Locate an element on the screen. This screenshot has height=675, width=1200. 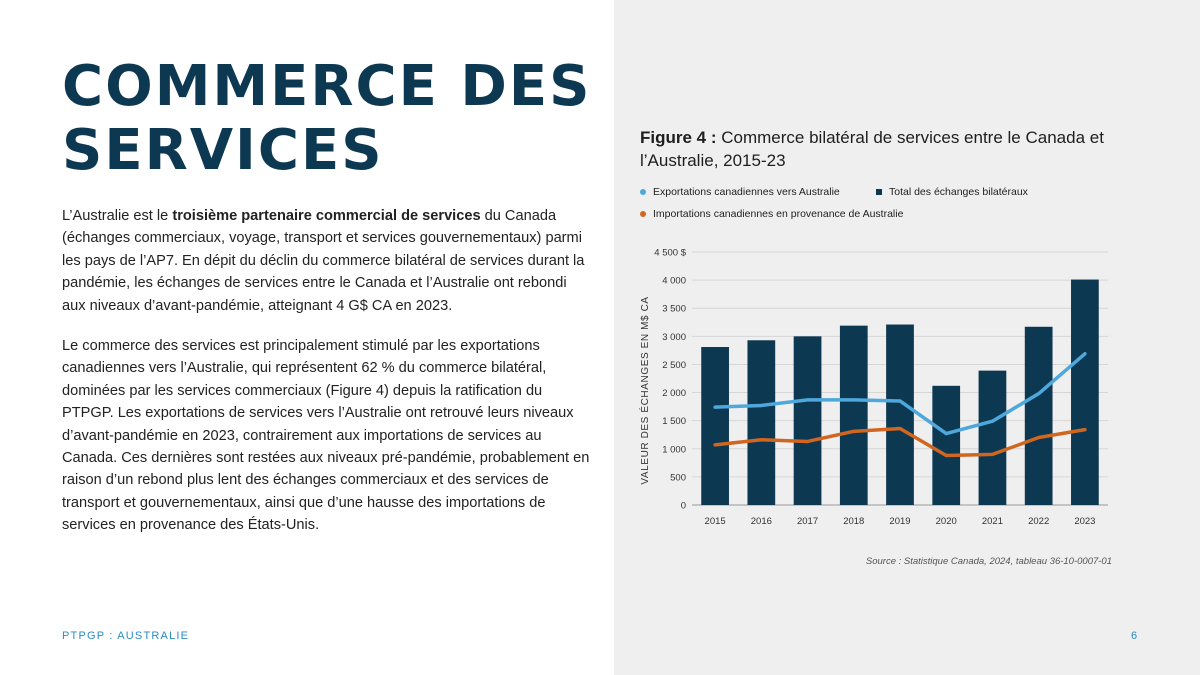
footer-section-label: PTPGP : AUSTRALIE is located at coordinates (126, 636).